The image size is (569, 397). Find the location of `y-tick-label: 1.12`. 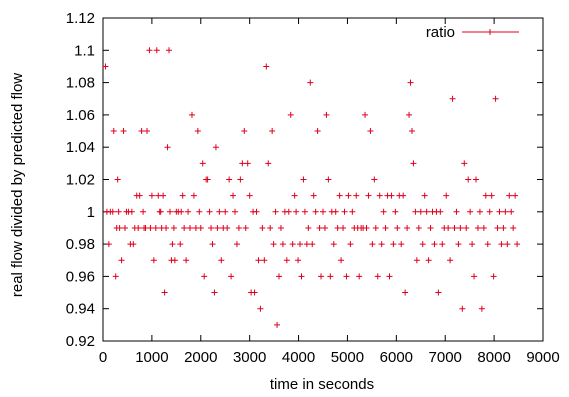

y-tick-label: 1.12 is located at coordinates (80, 18).